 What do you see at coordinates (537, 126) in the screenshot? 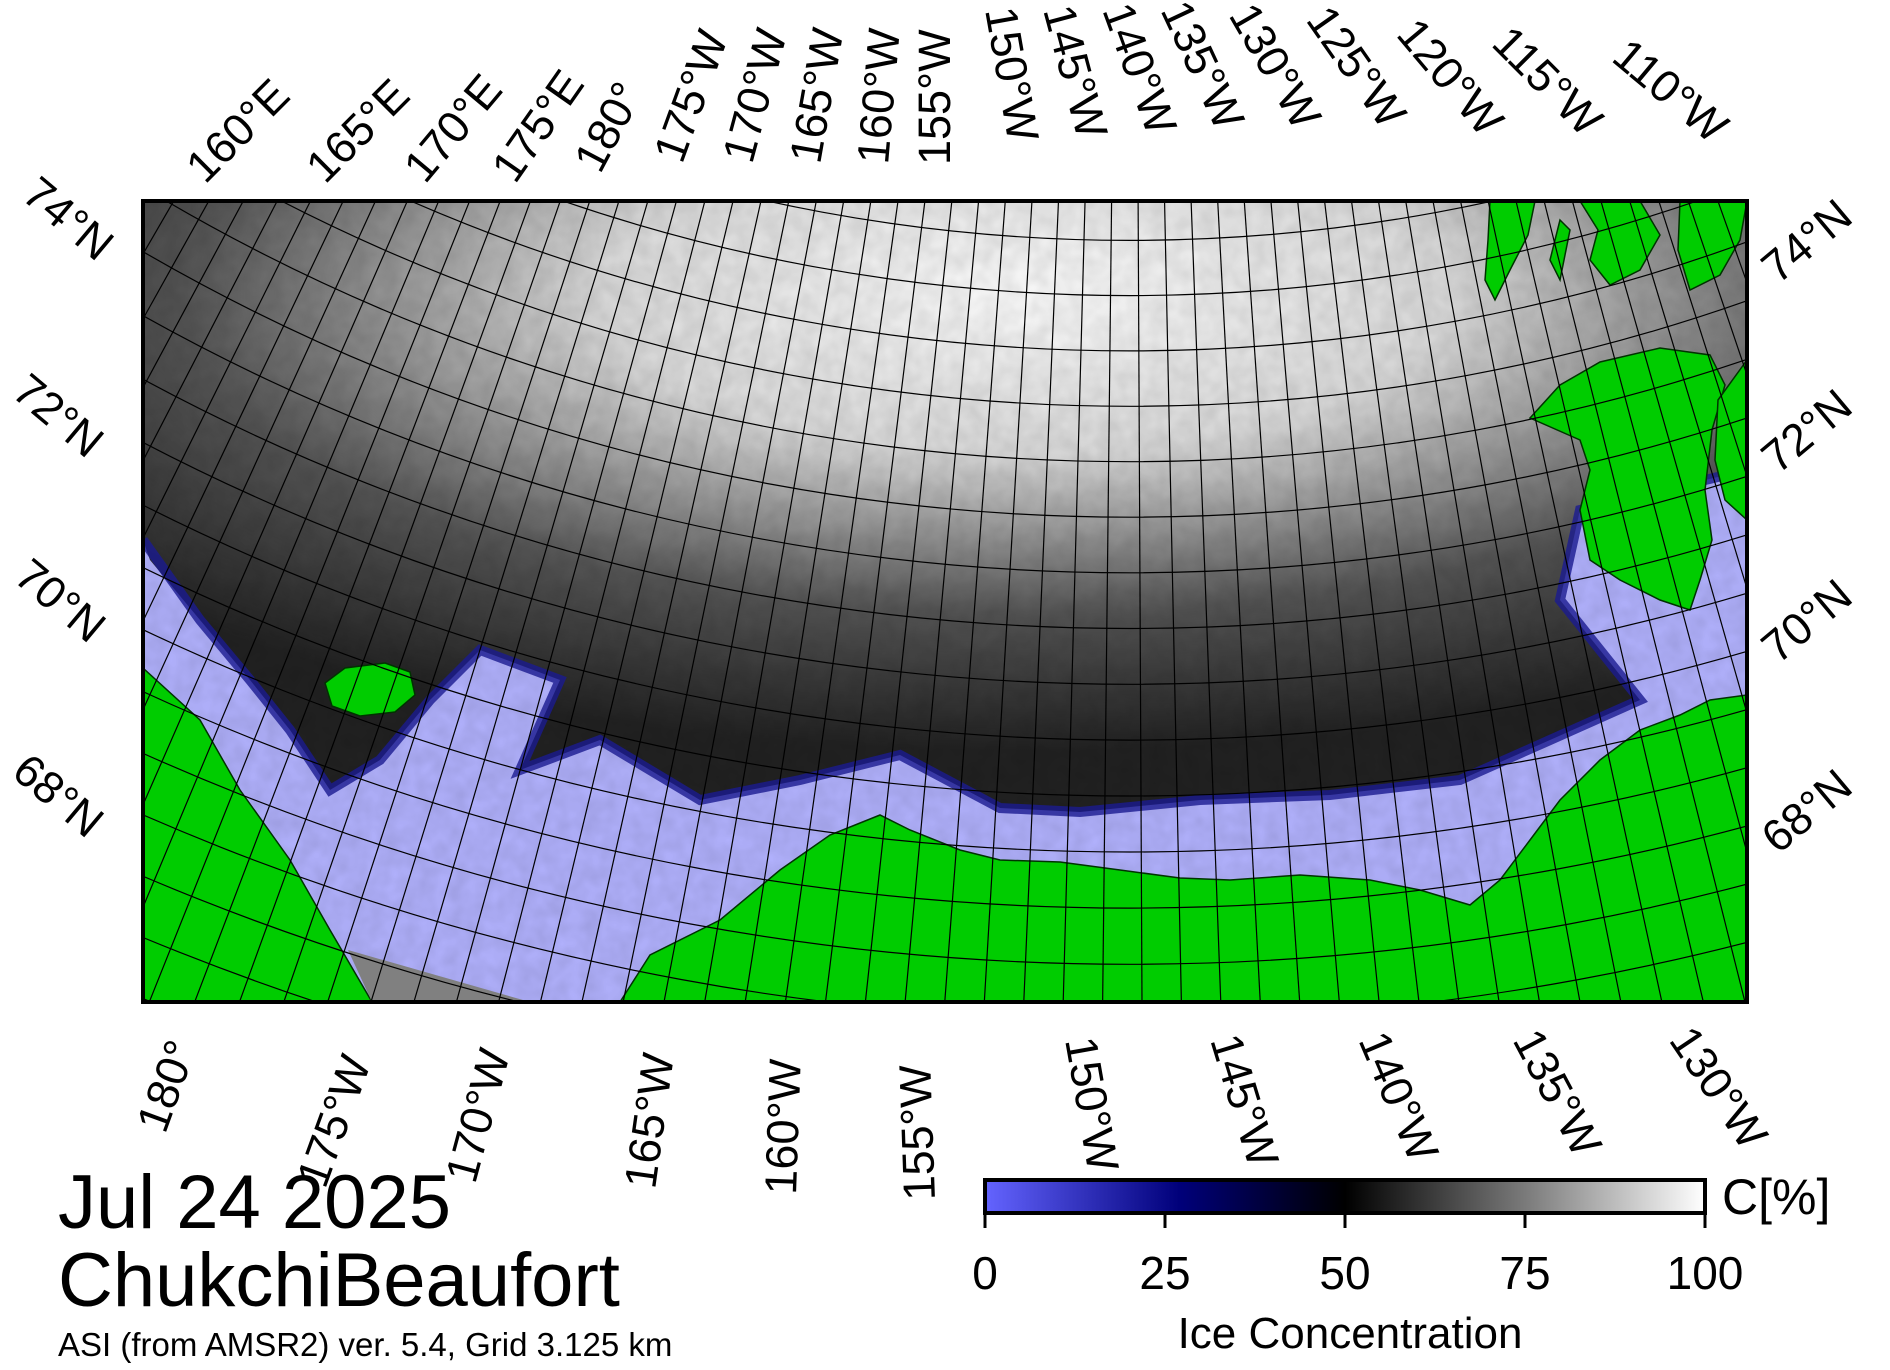
I see `top-lon-label: 175°E` at bounding box center [537, 126].